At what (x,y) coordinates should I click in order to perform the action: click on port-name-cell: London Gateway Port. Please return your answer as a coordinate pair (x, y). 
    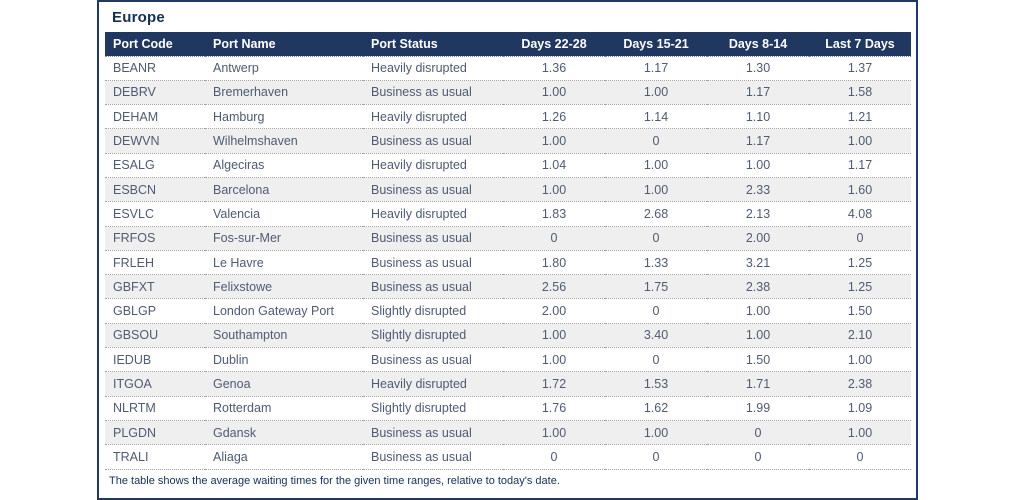
    Looking at the image, I should click on (284, 311).